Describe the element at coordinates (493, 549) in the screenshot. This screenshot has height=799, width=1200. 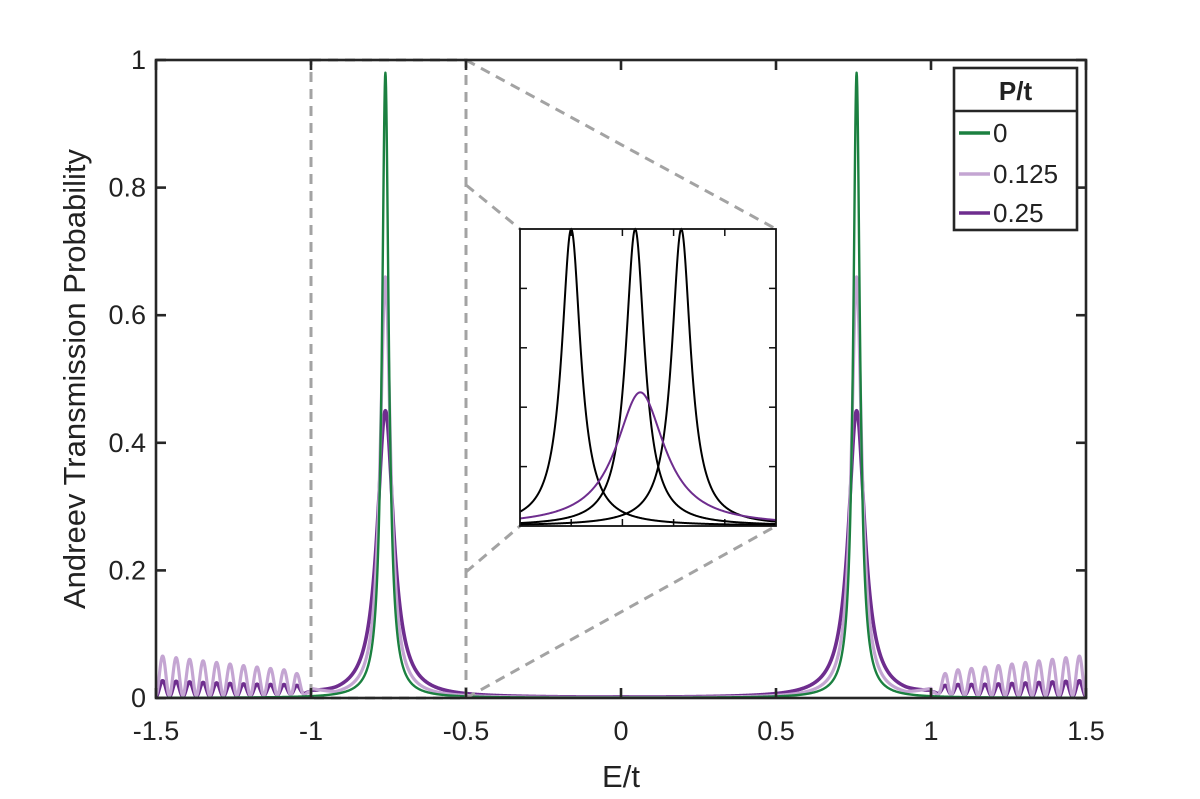
I see `zoom-connector-left-bottom` at that location.